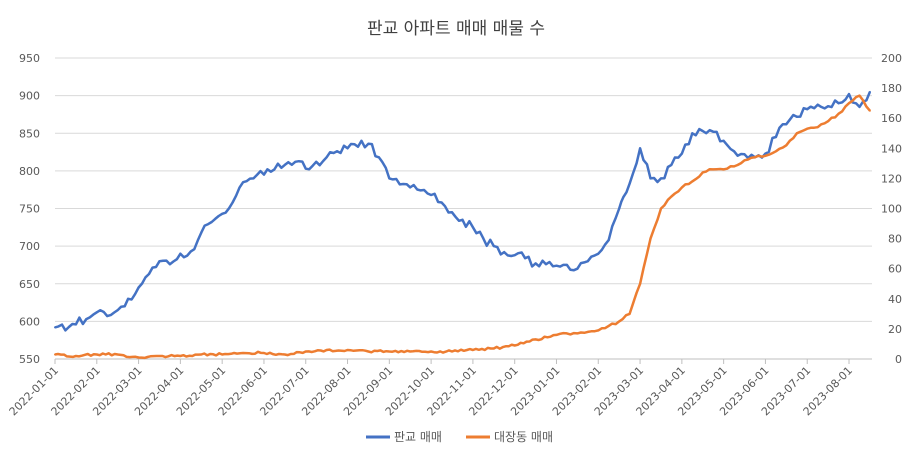  What do you see at coordinates (891, 88) in the screenshot?
I see `y-right-tick-label: 180` at bounding box center [891, 88].